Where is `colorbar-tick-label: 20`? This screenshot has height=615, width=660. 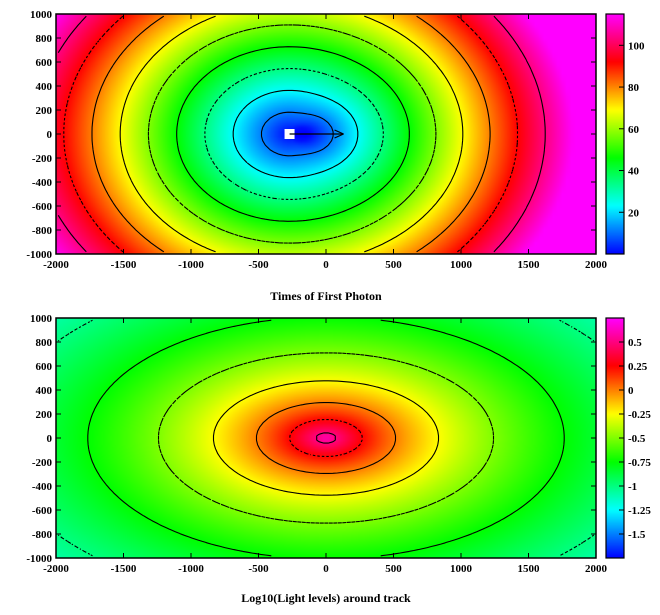
colorbar-tick-label: 20 is located at coordinates (634, 213).